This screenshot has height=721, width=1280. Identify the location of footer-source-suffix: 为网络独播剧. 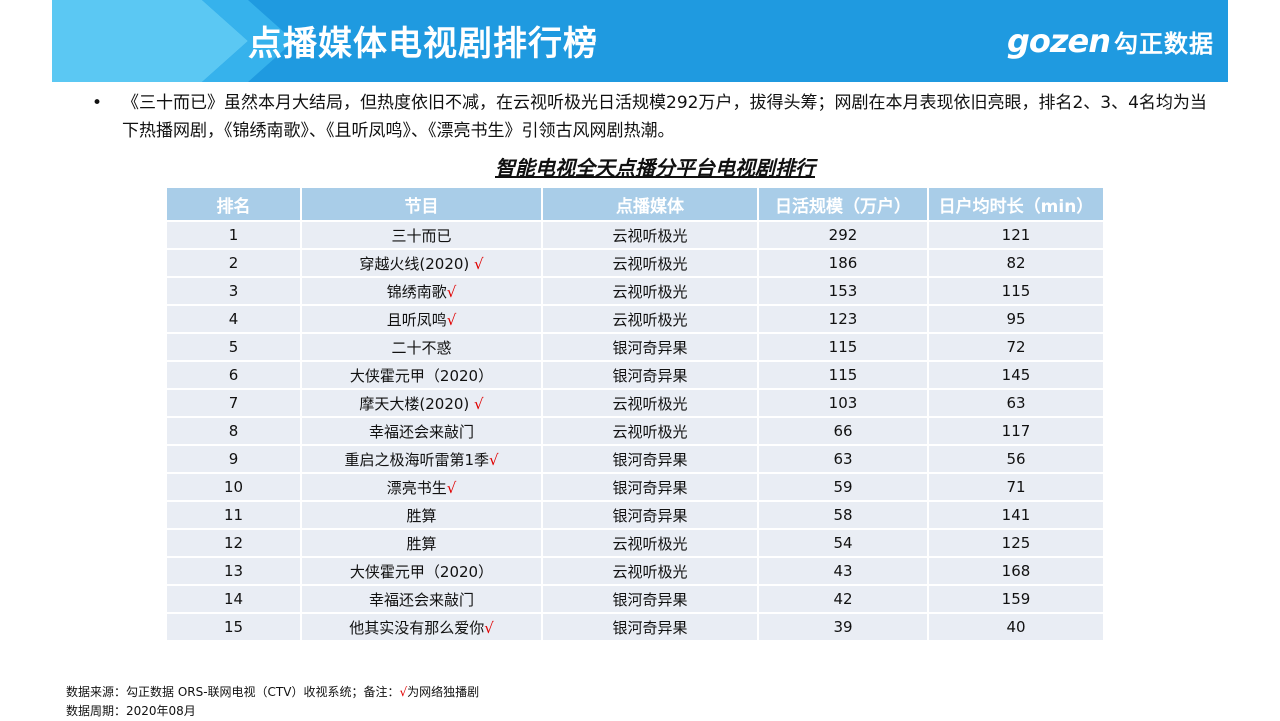
(443, 692).